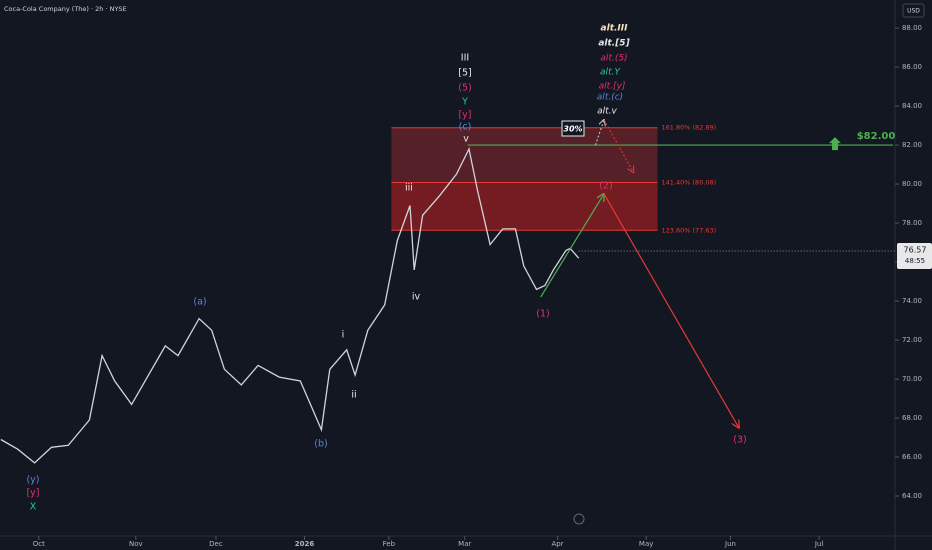 This screenshot has width=932, height=550. Describe the element at coordinates (912, 379) in the screenshot. I see `y-tick-label: 70.00` at that location.